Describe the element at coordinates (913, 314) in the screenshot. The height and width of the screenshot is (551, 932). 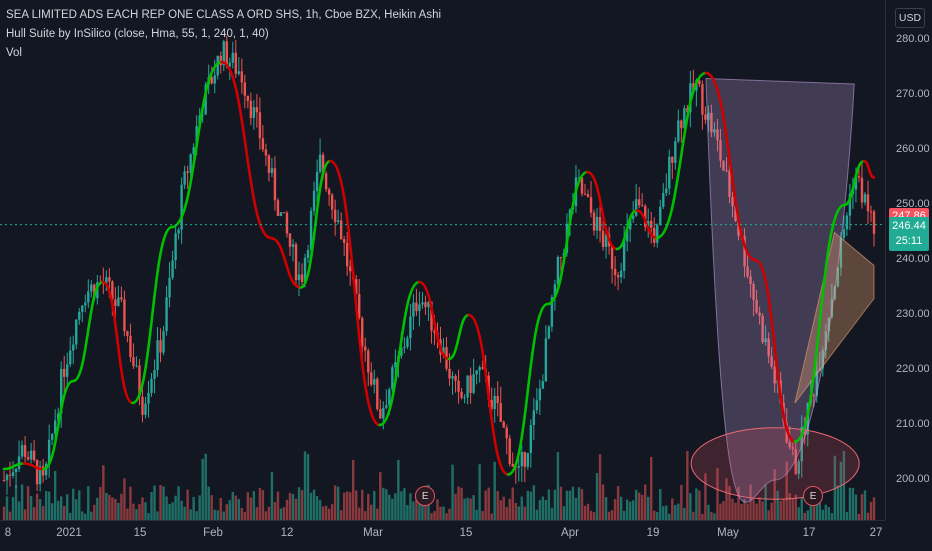
I see `price-tick-label: 230.00` at that location.